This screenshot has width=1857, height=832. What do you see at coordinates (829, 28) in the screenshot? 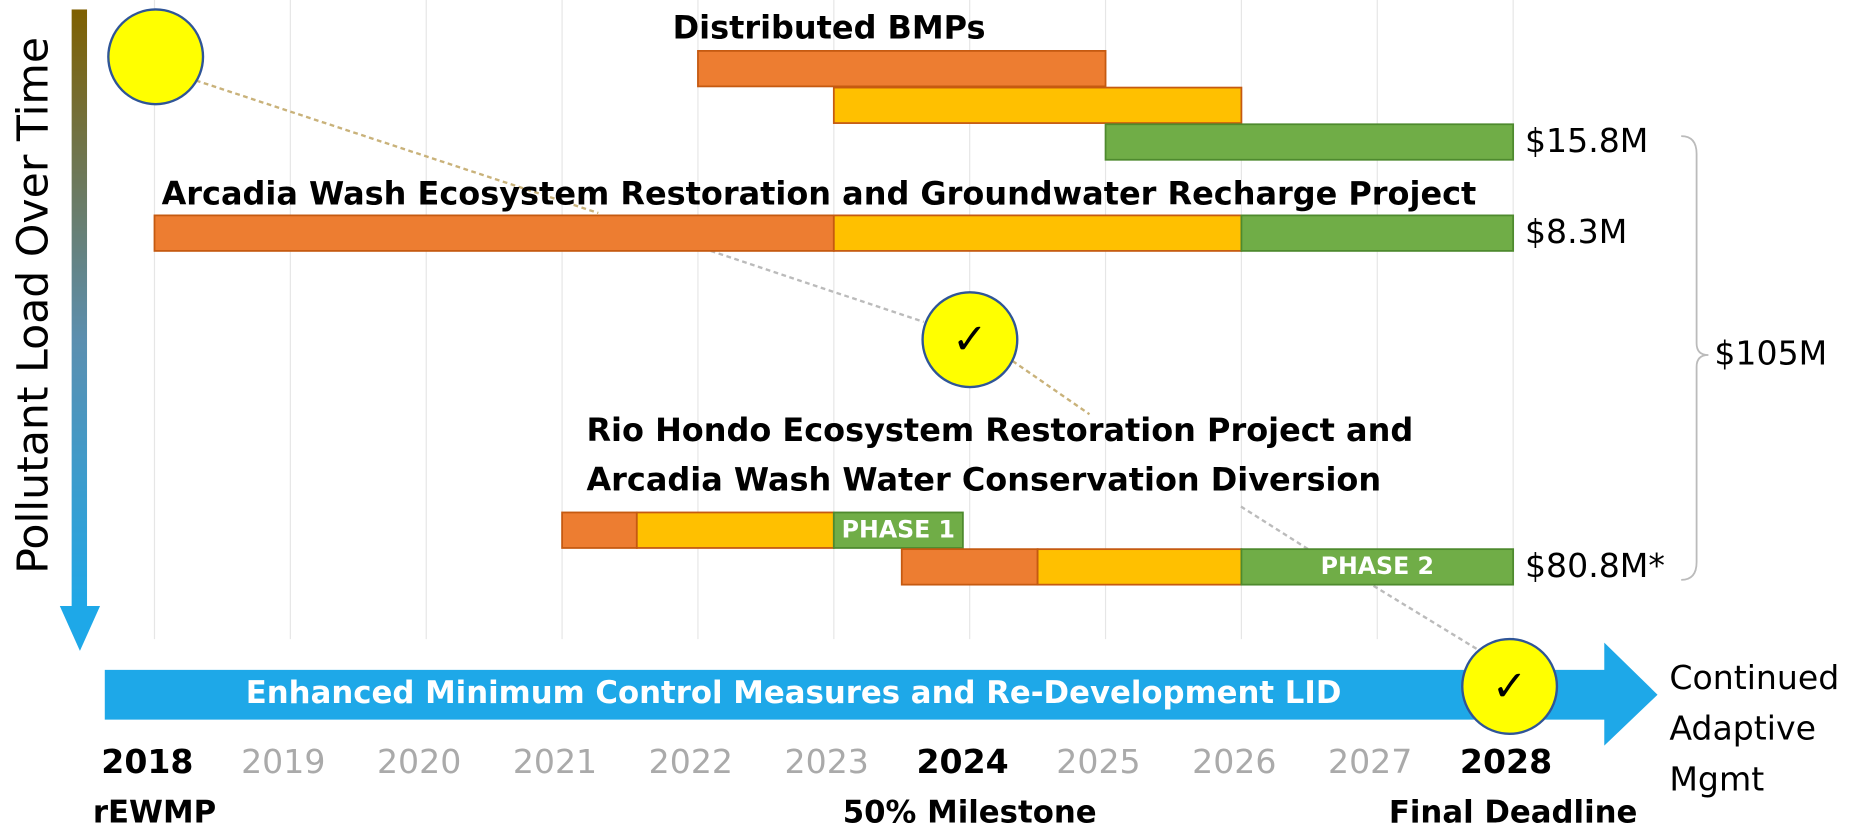
I see `group-title: Distributed BMPs` at bounding box center [829, 28].